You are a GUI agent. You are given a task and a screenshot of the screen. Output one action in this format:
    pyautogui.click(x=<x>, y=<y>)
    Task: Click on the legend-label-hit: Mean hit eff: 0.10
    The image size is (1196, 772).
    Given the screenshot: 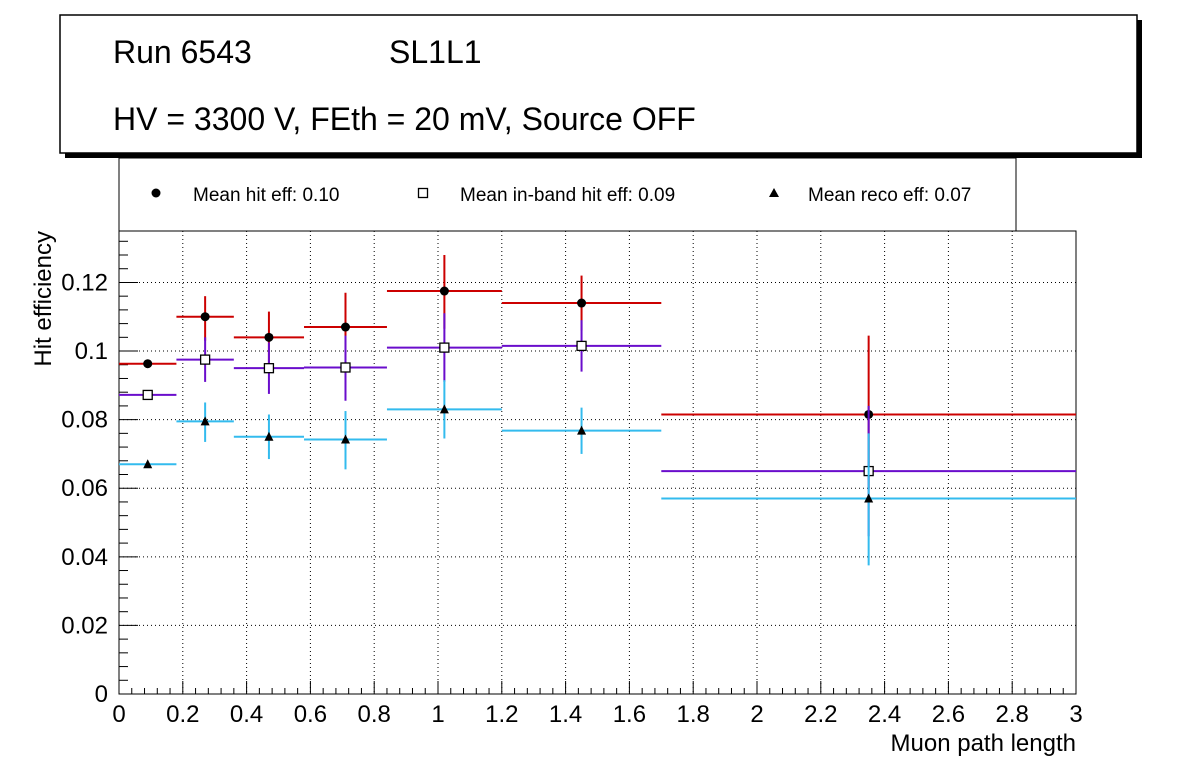 What is the action you would take?
    pyautogui.click(x=266, y=195)
    